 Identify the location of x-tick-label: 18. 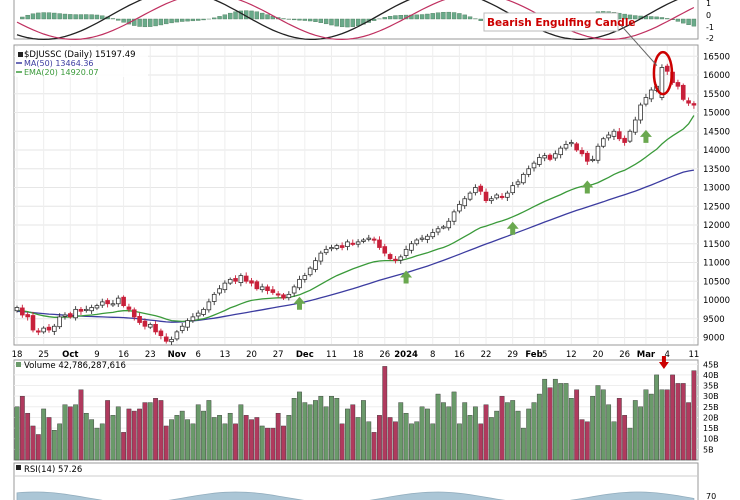
(17, 355).